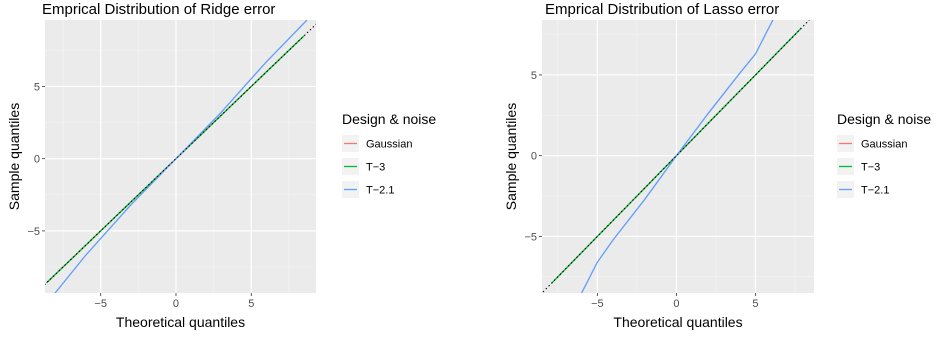 The width and height of the screenshot is (944, 337). I want to click on chart-title: Emprical Distribution of Ridge error, so click(158, 9).